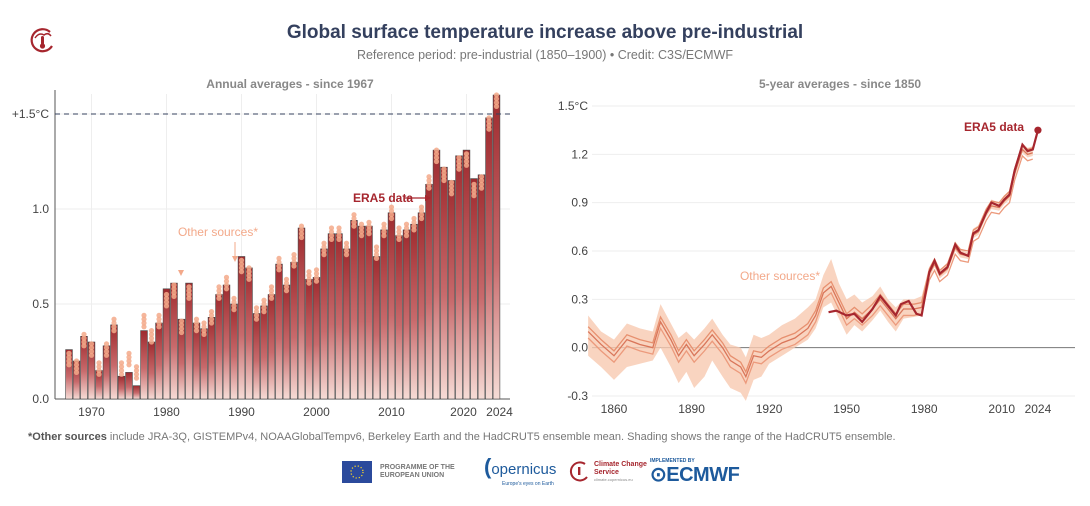 This screenshot has height=506, width=1090. Describe the element at coordinates (241, 412) in the screenshot. I see `x-tick-label: 1990` at that location.